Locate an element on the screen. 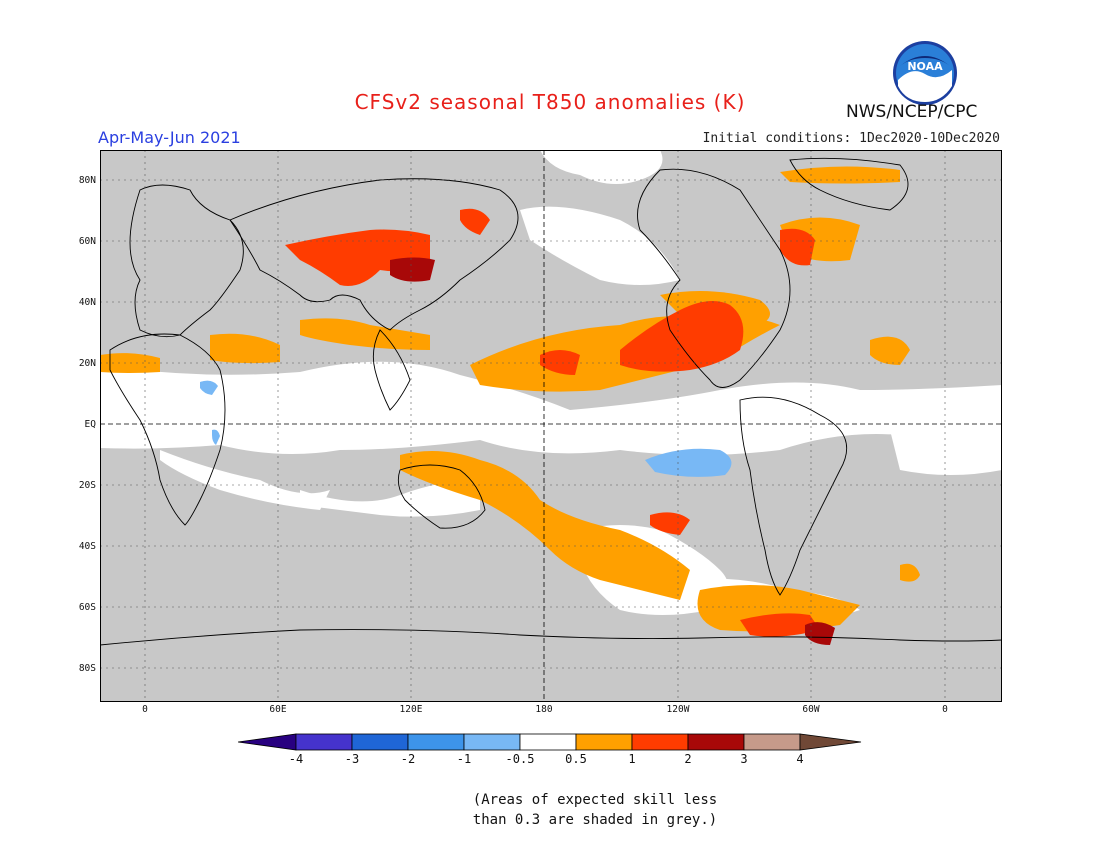 Image resolution: width=1100 pixels, height=850 pixels. lat-label-4: EQ is located at coordinates (90, 424).